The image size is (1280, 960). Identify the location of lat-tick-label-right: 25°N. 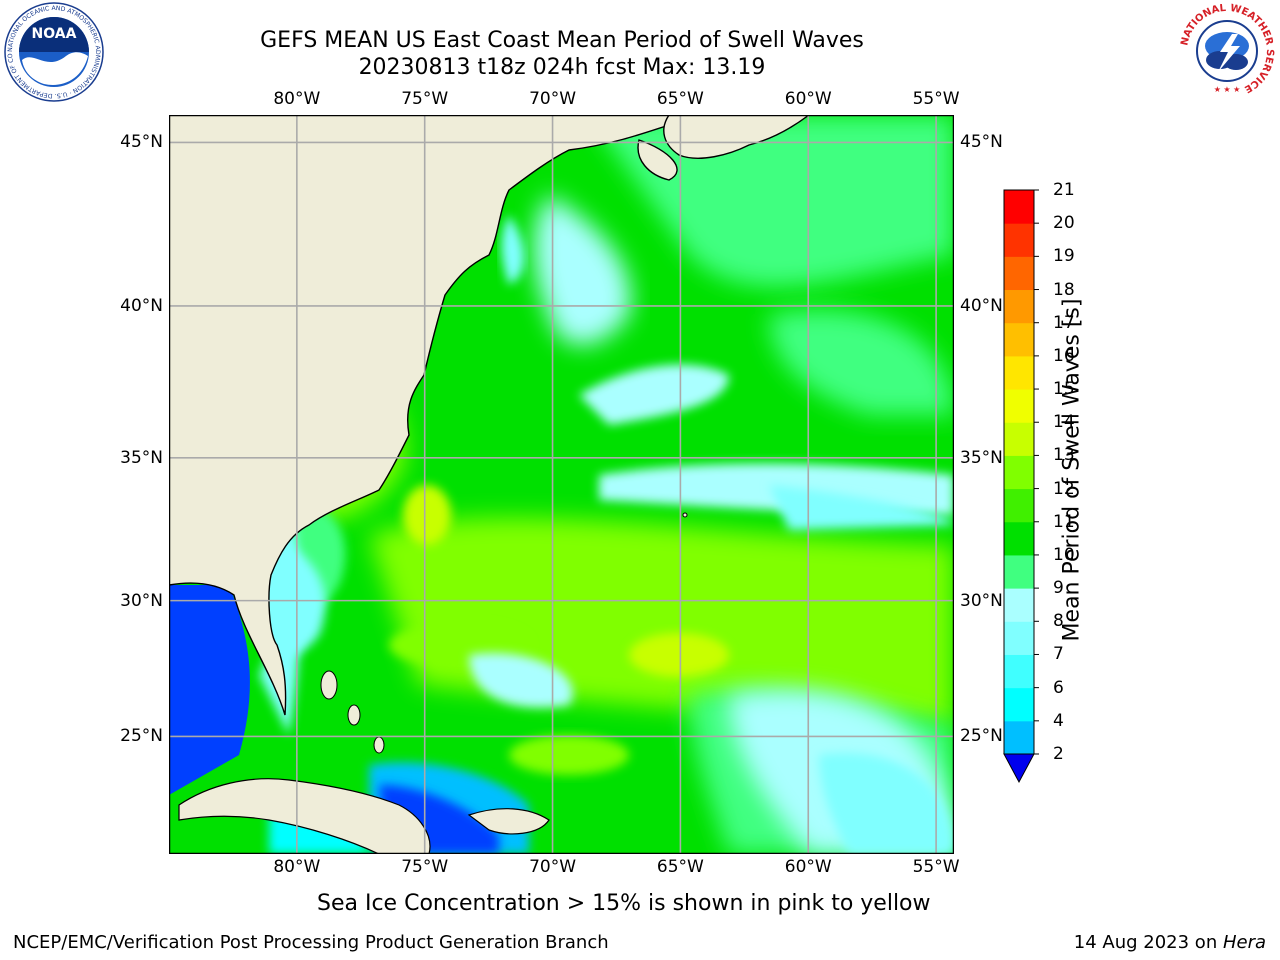
(981, 736).